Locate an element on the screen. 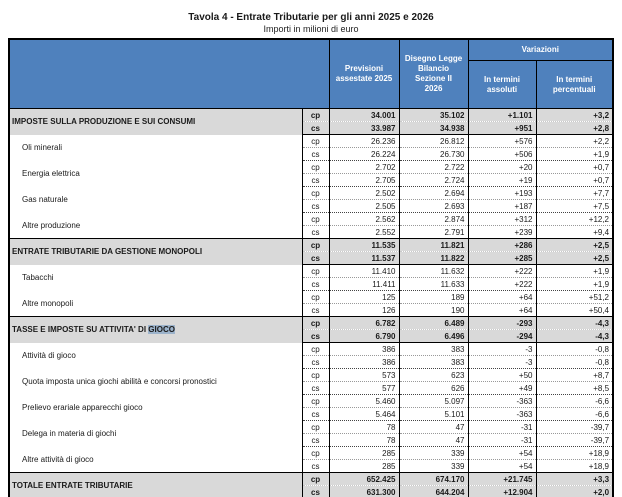 The width and height of the screenshot is (622, 497). percentuali-value: +2,5 is located at coordinates (574, 245).